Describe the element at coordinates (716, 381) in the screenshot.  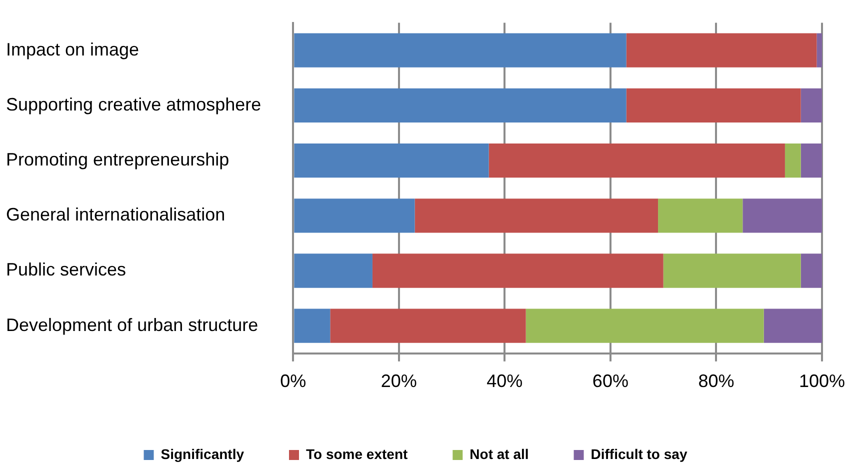
I see `x-tick-label: 80%` at that location.